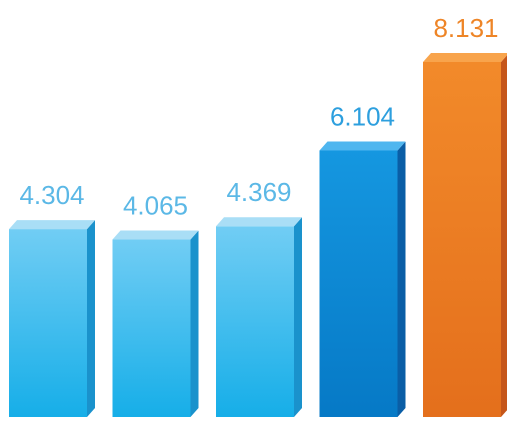 The width and height of the screenshot is (507, 421). Describe the element at coordinates (465, 28) in the screenshot. I see `value-label-5: 8.131` at that location.